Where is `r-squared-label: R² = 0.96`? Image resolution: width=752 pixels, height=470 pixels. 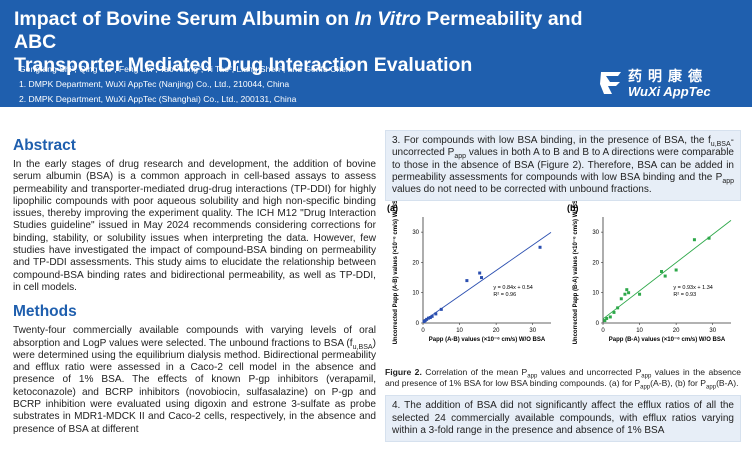
r-squared-label: R² = 0.96 is located at coordinates (504, 296).